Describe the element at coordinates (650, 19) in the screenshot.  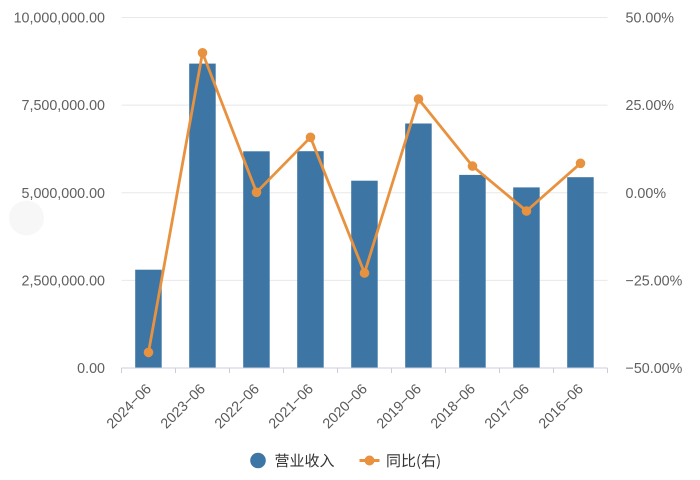
I see `svg-text: 50.00%` at that location.